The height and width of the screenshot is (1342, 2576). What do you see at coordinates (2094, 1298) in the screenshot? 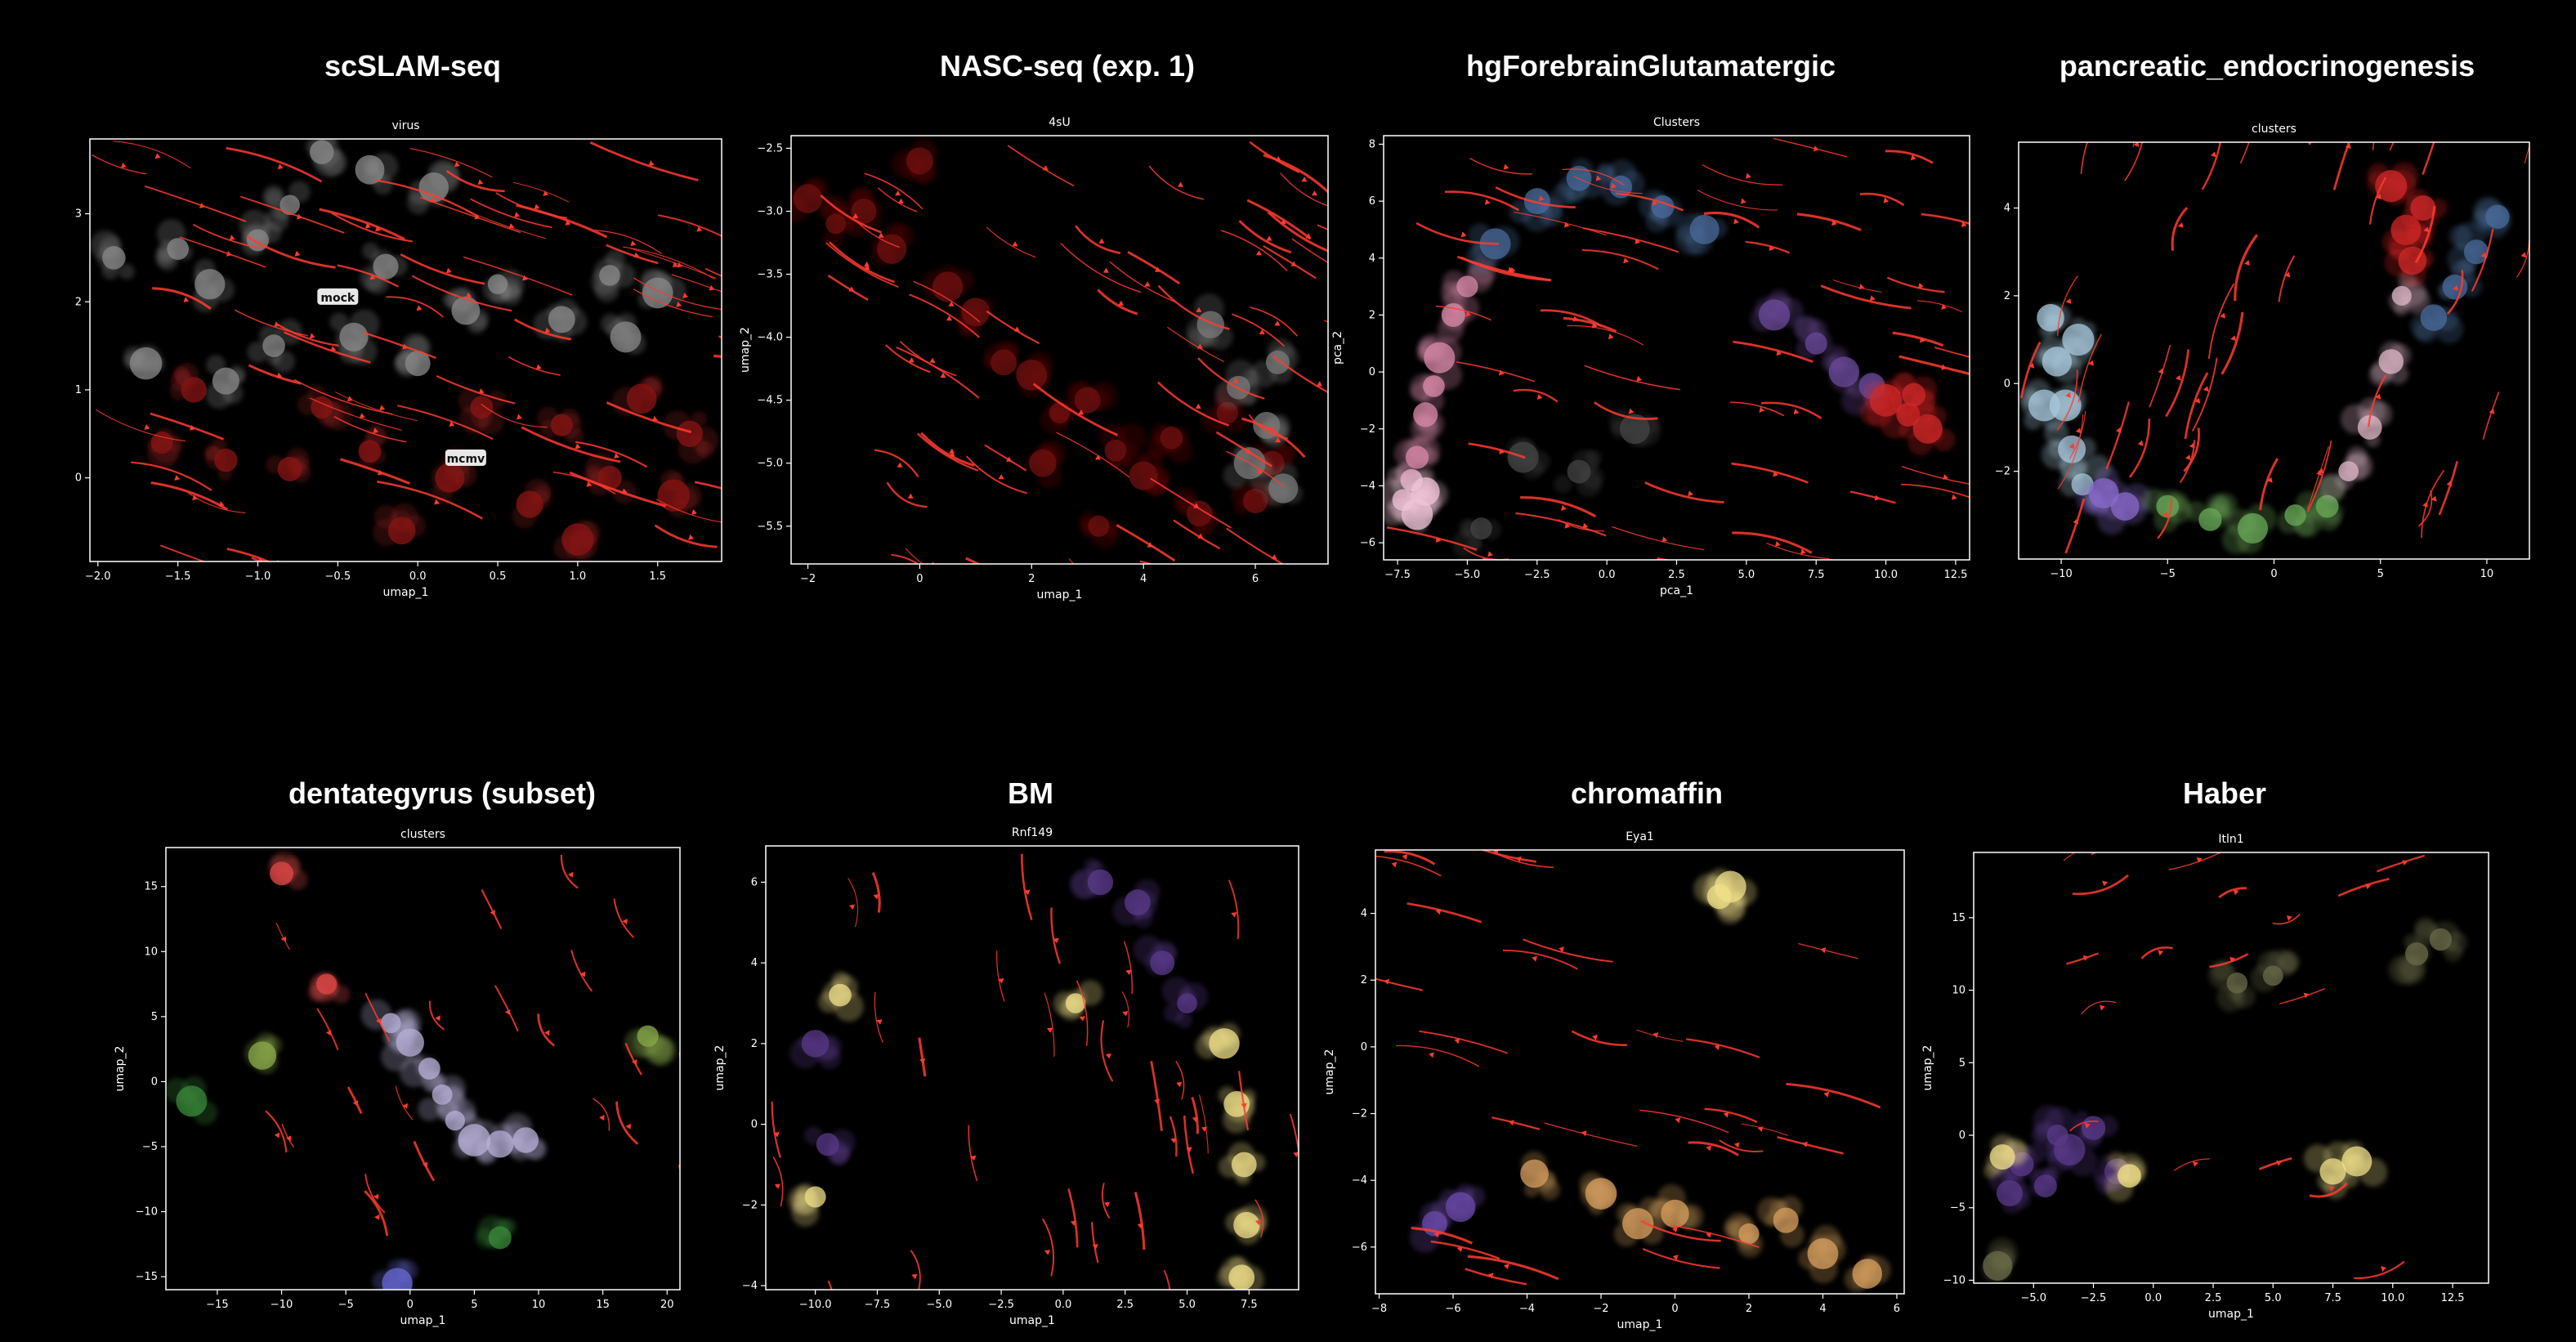
I see `x-tick-label: −2.5` at bounding box center [2094, 1298].